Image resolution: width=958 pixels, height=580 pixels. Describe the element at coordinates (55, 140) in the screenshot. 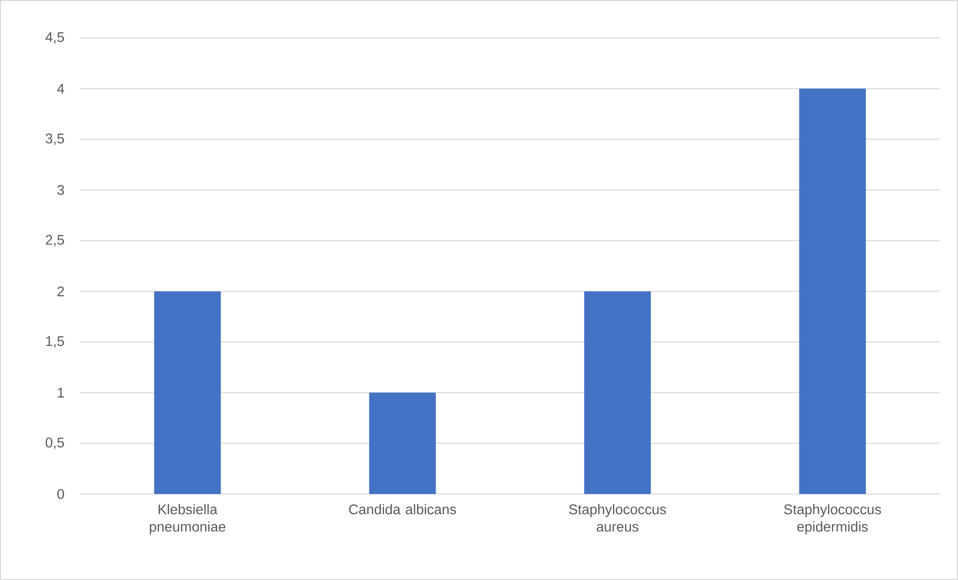

I see `y-tick-label: 3,5` at that location.